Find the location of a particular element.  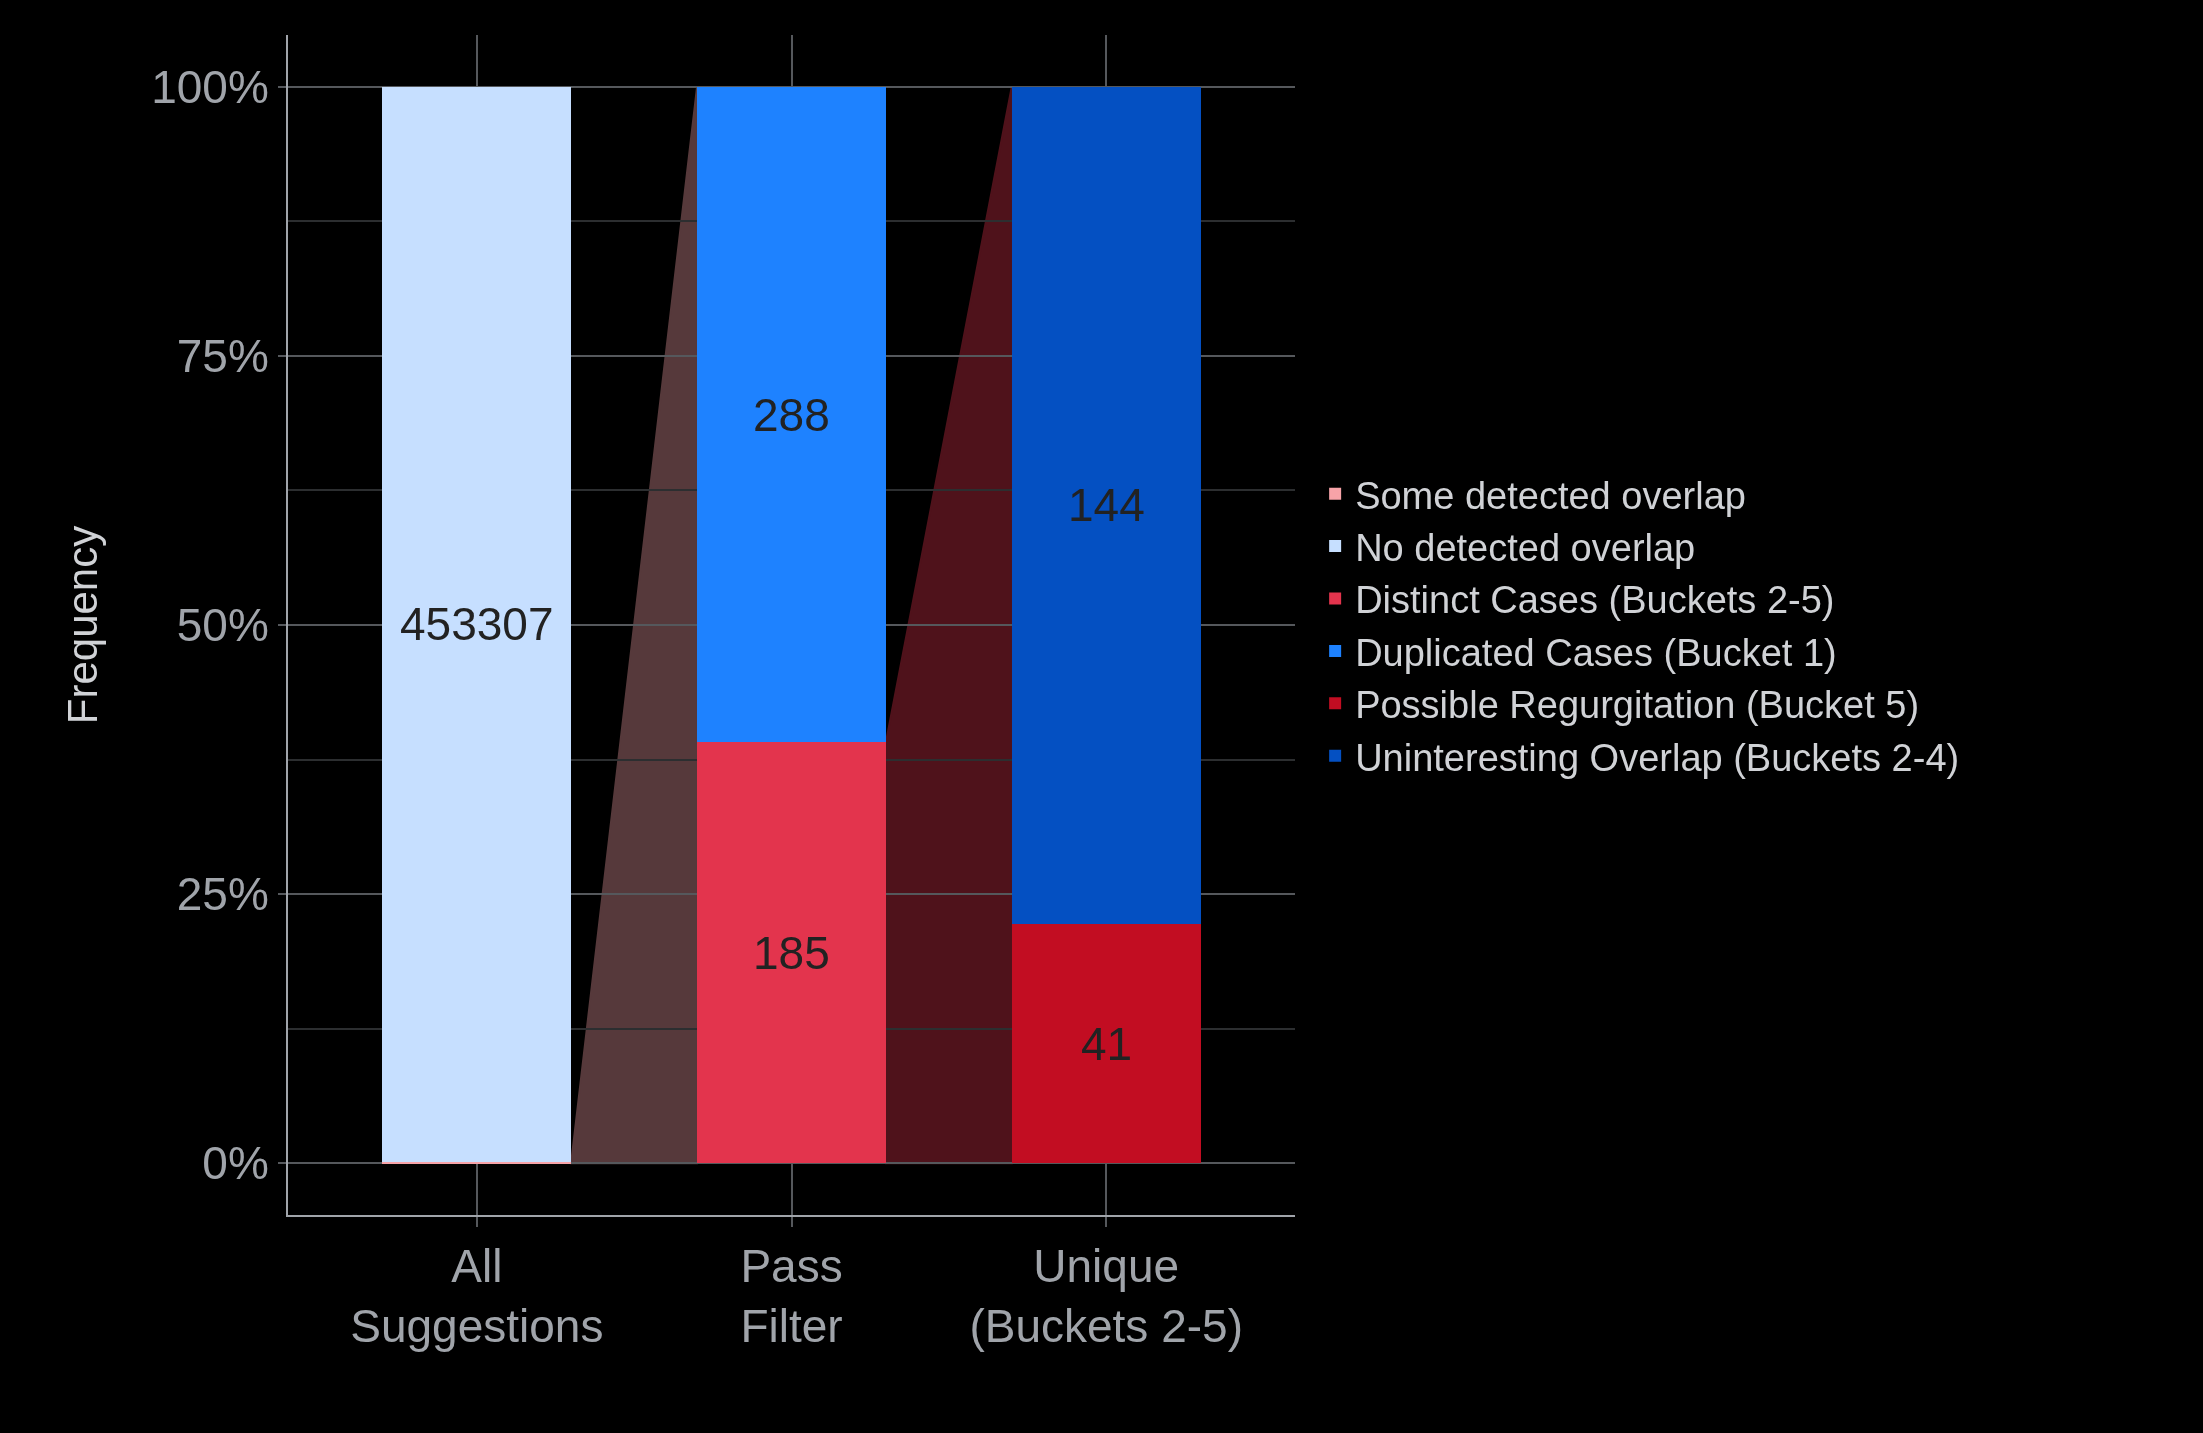

annotation: 41 is located at coordinates (1107, 1044).